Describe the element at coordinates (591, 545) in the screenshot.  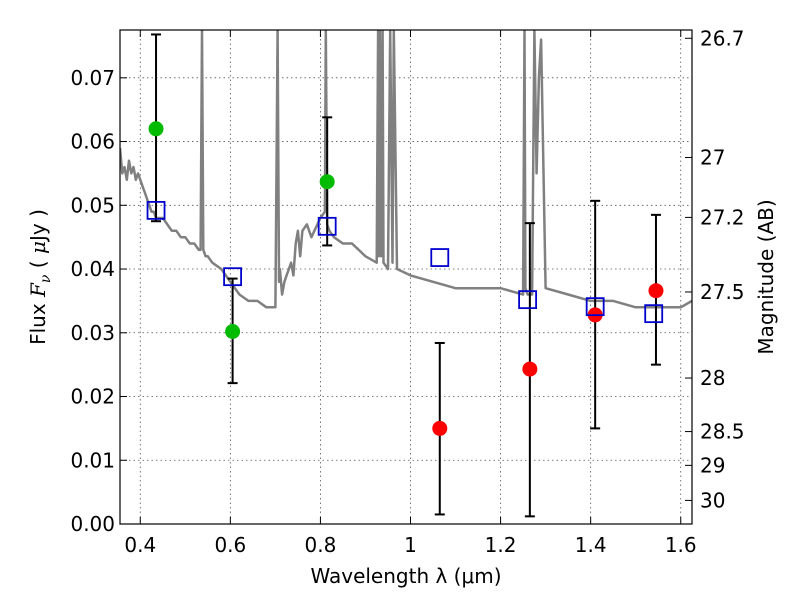
I see `x-tick-label: 1.4` at that location.